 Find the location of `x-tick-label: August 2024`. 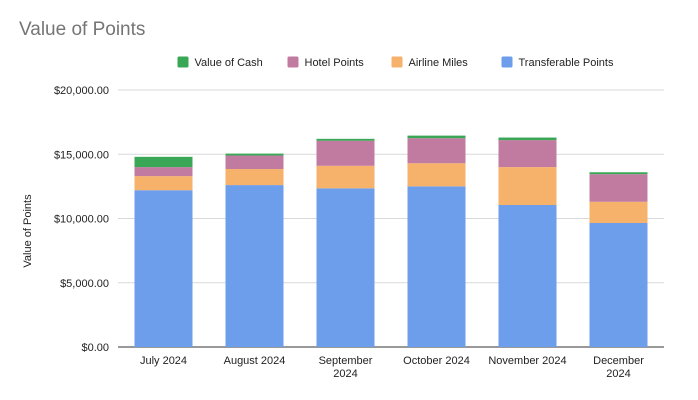

x-tick-label: August 2024 is located at coordinates (255, 361).